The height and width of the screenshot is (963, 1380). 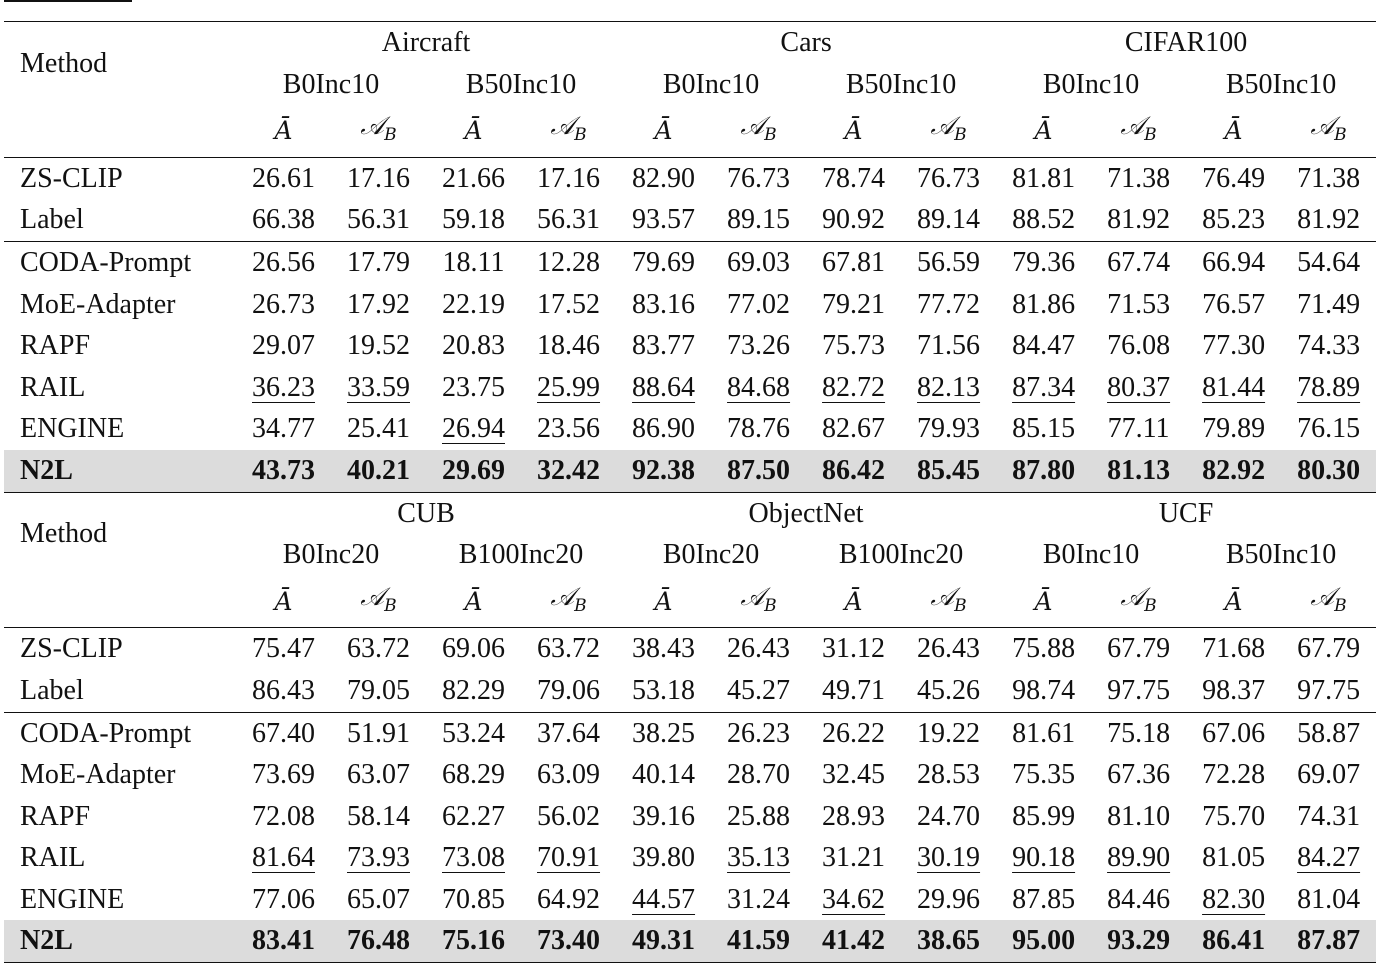 What do you see at coordinates (1044, 816) in the screenshot?
I see `value-cell: 85.99` at bounding box center [1044, 816].